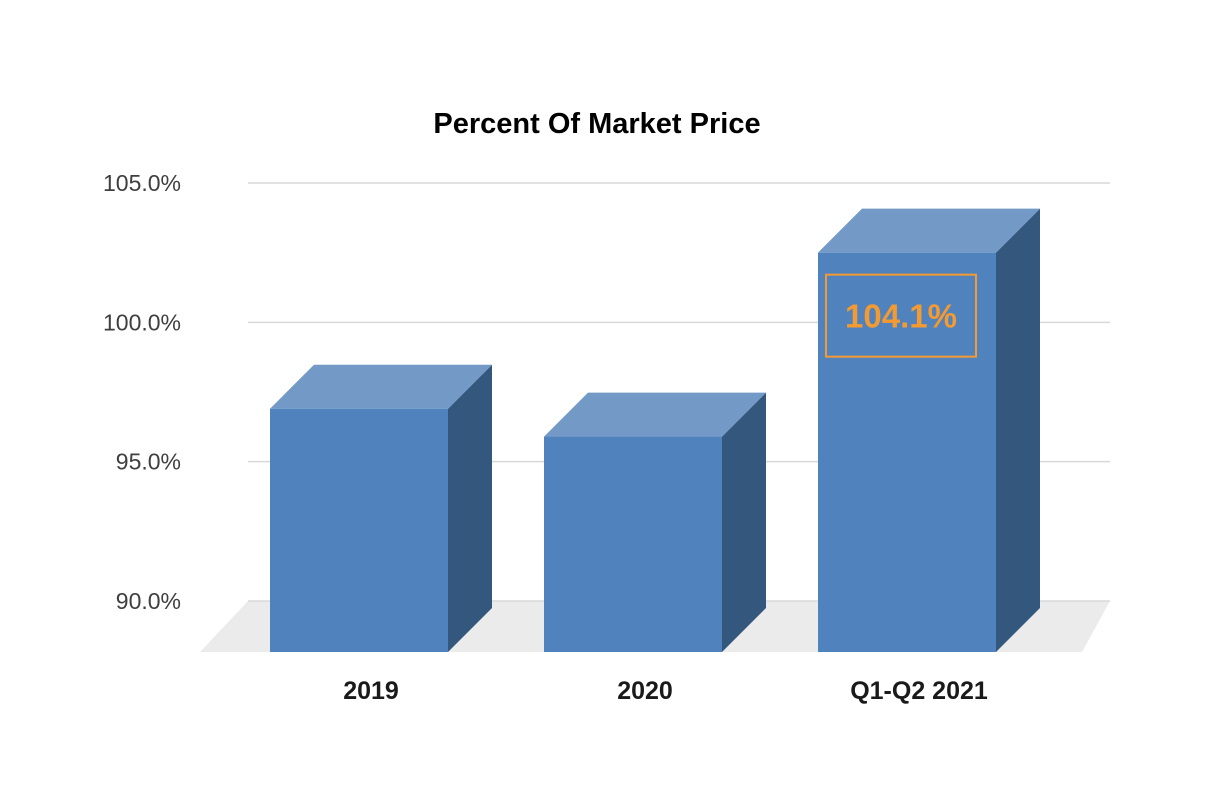  Describe the element at coordinates (142, 322) in the screenshot. I see `y-tick-label: 100.0%` at that location.